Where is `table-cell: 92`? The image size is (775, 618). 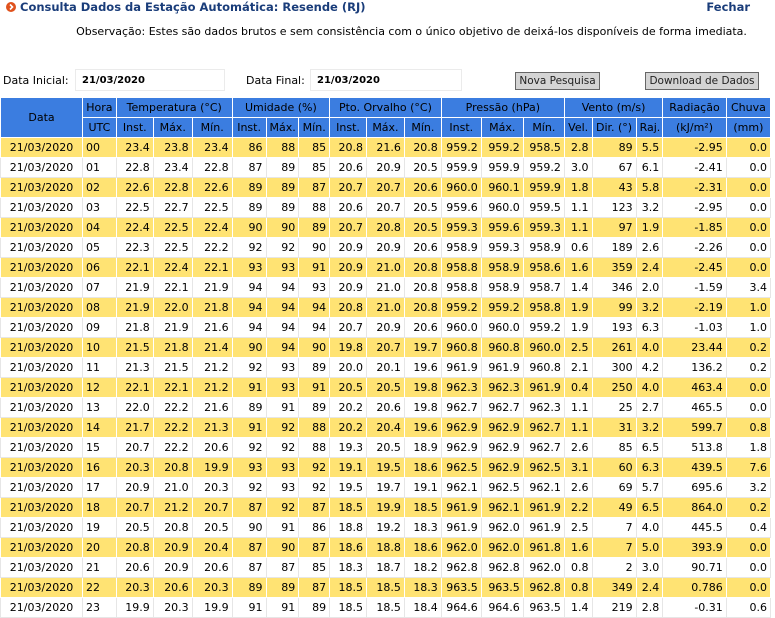
table-cell: 92 is located at coordinates (249, 367).